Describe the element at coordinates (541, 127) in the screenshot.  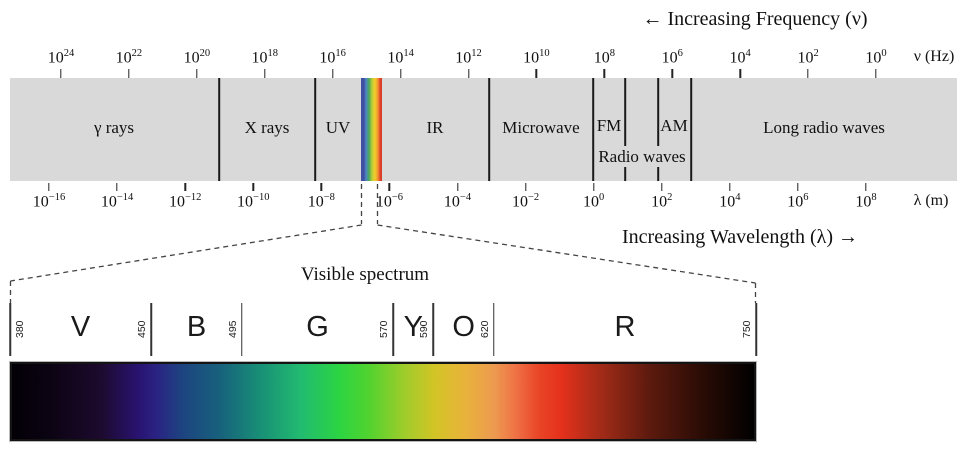
I see `region-label-microwave: Microwave` at that location.